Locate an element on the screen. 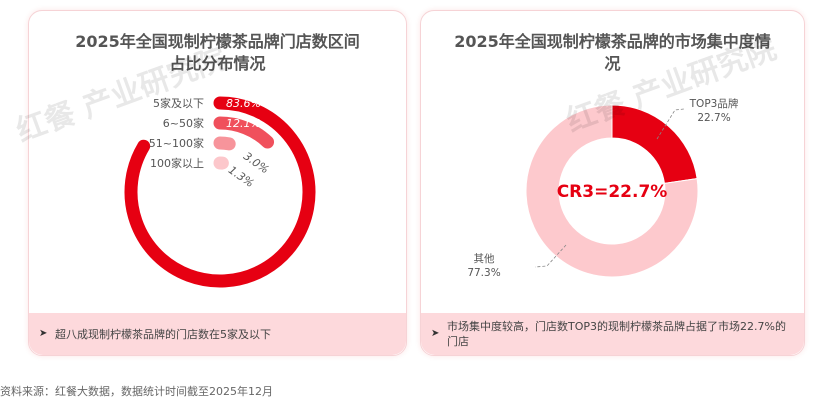  chart-title: 2025年全国现制柠檬茶品牌的市场集中度情况 is located at coordinates (612, 52).